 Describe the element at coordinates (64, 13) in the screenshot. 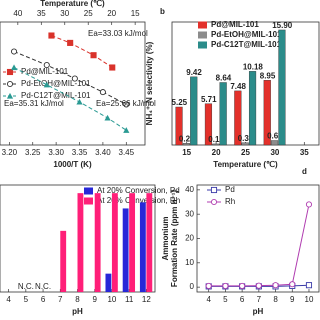

I see `x2-tick-label: 30` at that location.